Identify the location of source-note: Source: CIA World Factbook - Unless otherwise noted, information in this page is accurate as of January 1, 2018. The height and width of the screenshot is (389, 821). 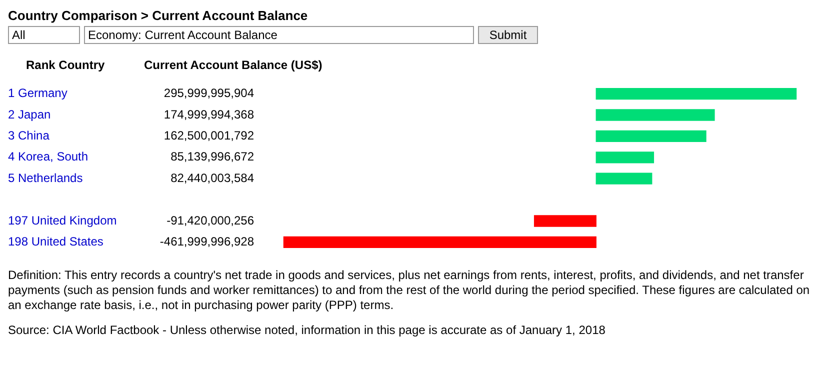
(307, 330).